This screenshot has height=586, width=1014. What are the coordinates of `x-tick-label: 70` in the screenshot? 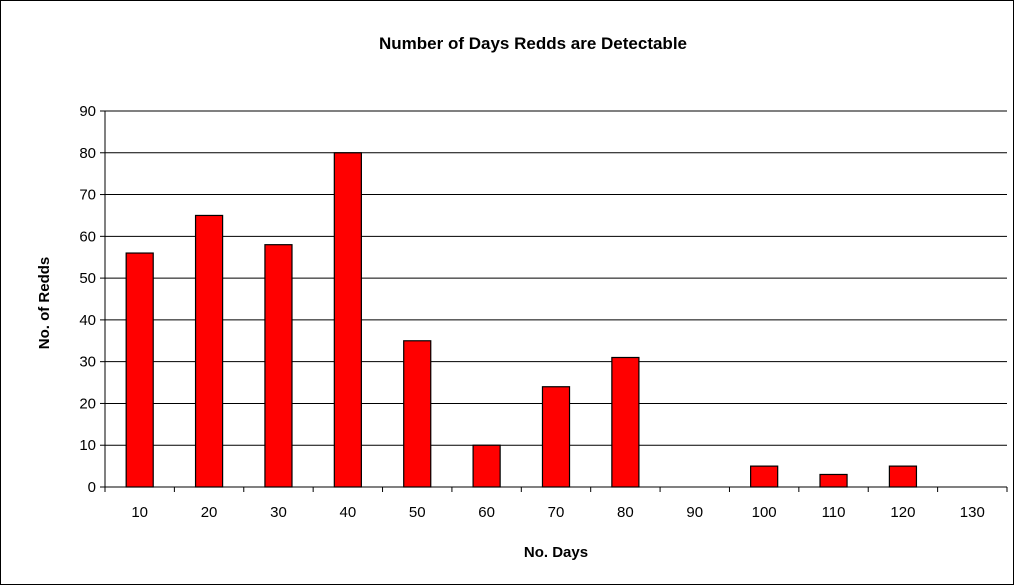 It's located at (556, 512).